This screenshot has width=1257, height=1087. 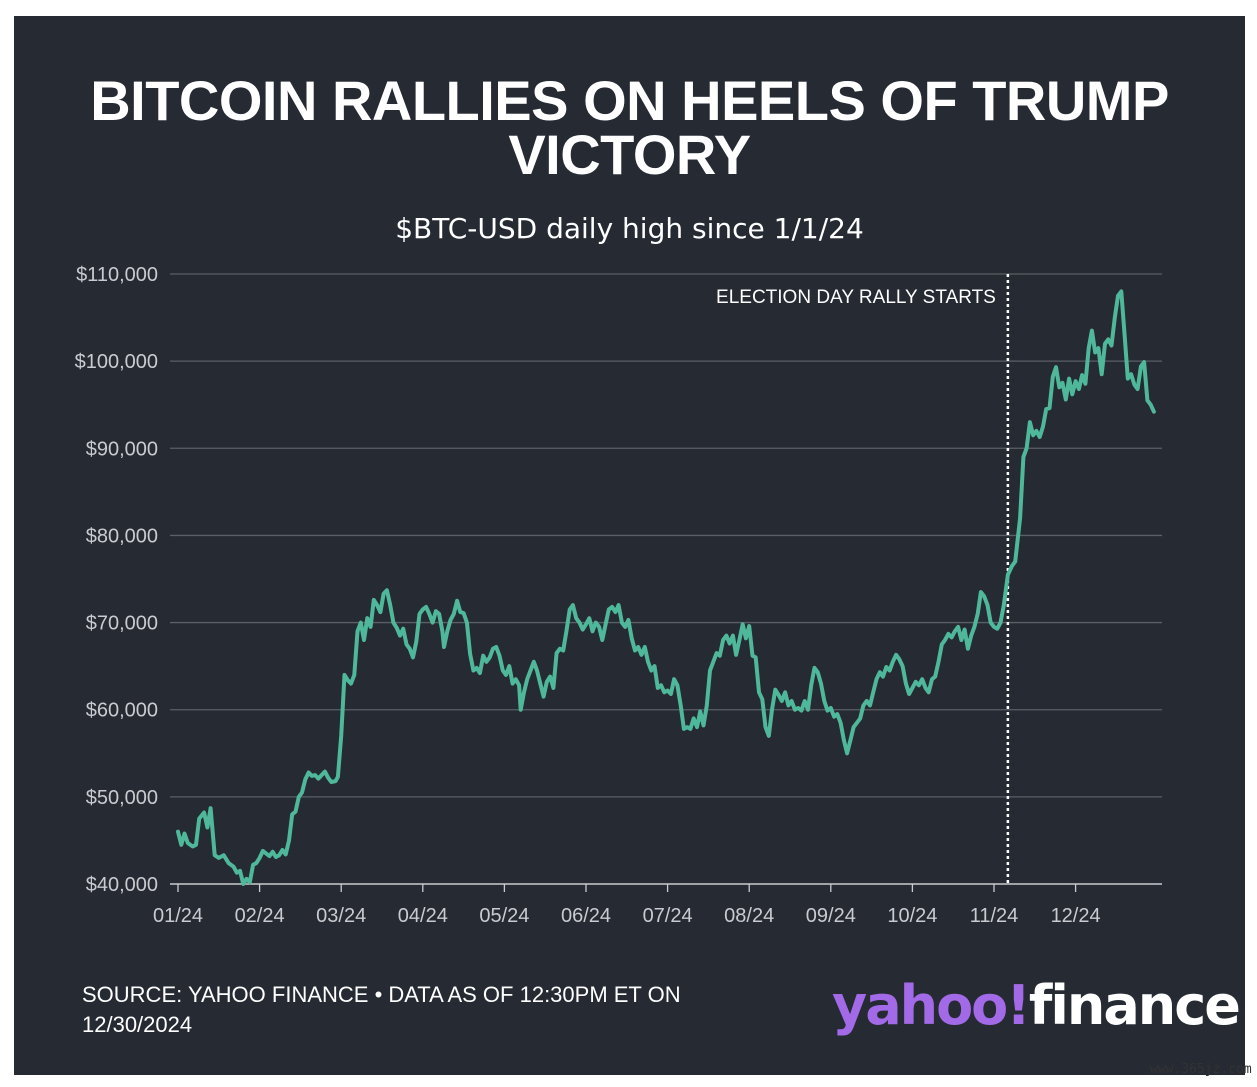 What do you see at coordinates (122, 624) in the screenshot?
I see `y-tick-label: $70,000` at bounding box center [122, 624].